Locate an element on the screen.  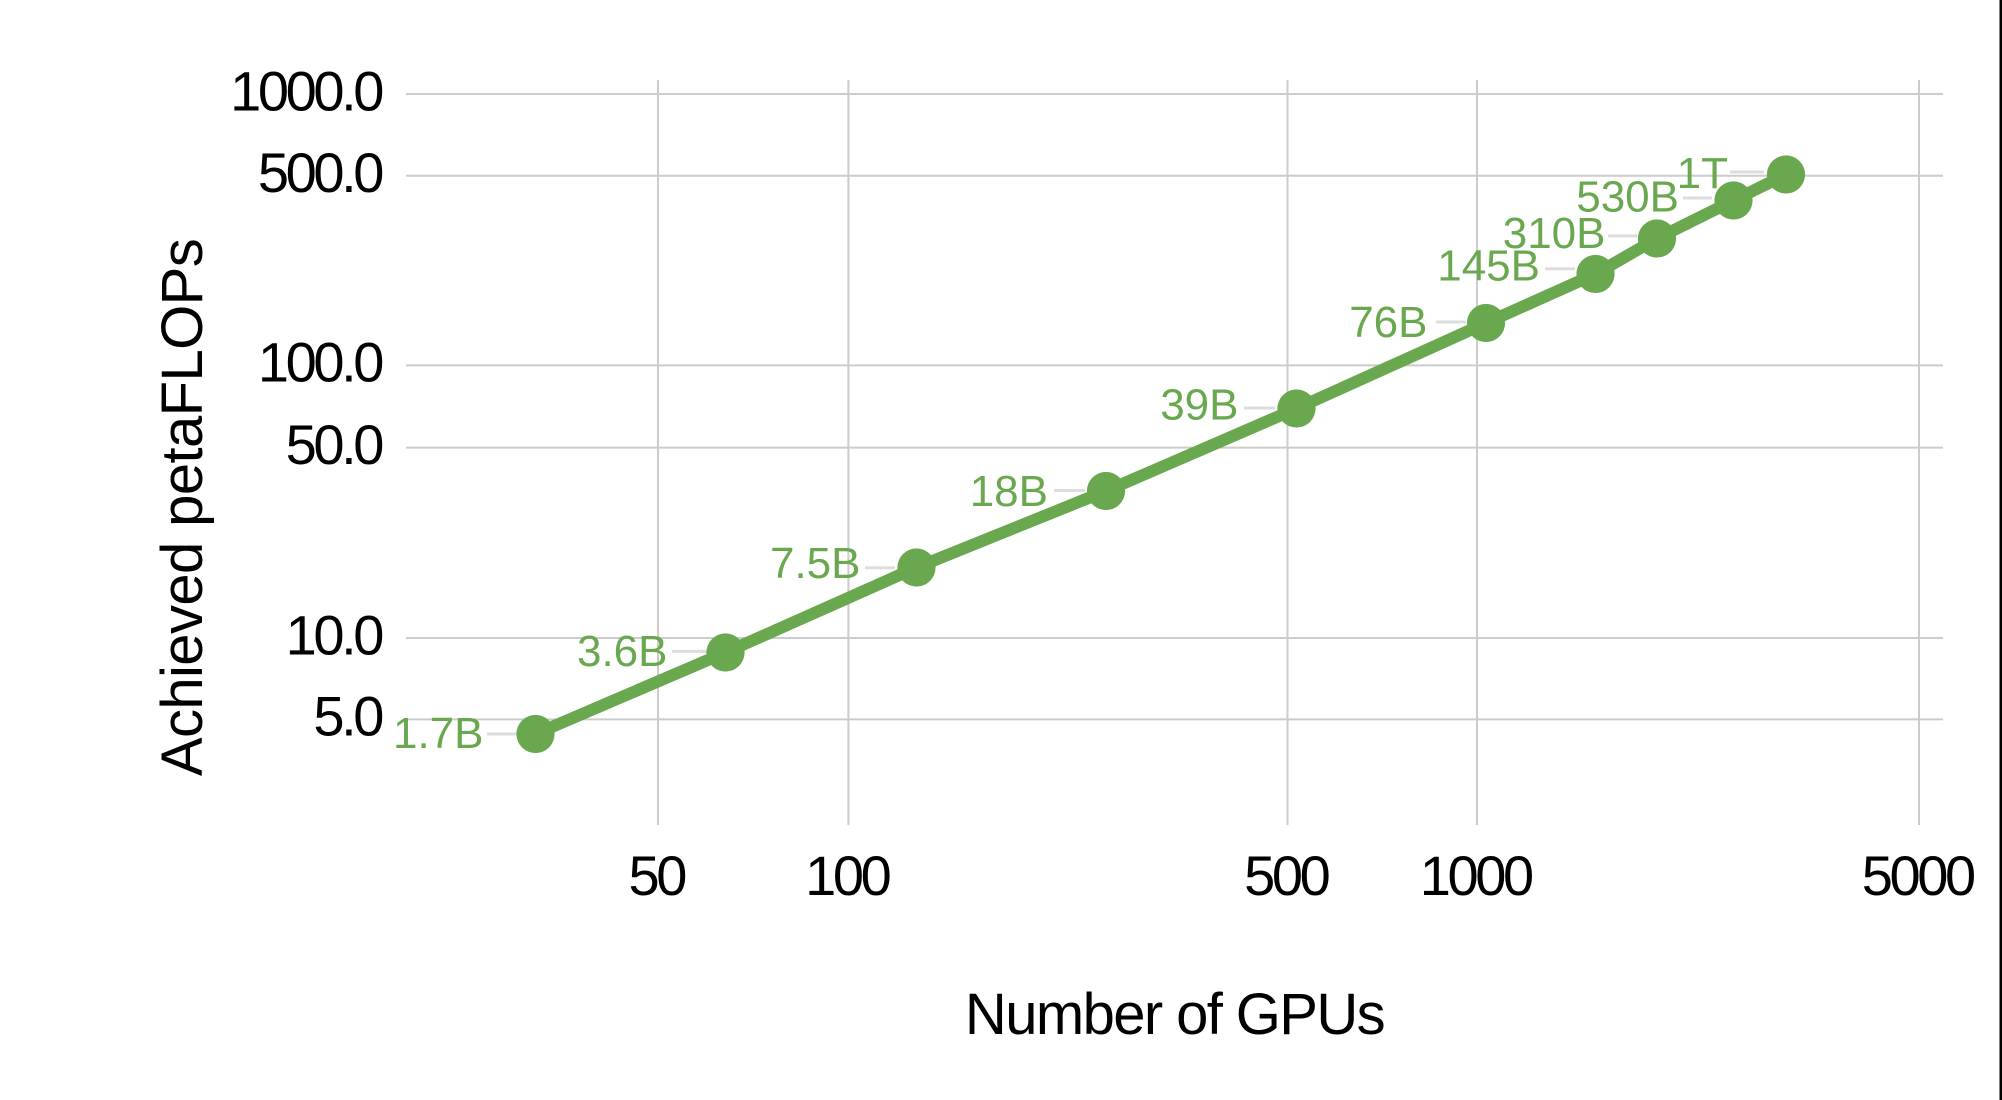
svg-text: 500.0 is located at coordinates (320, 172).